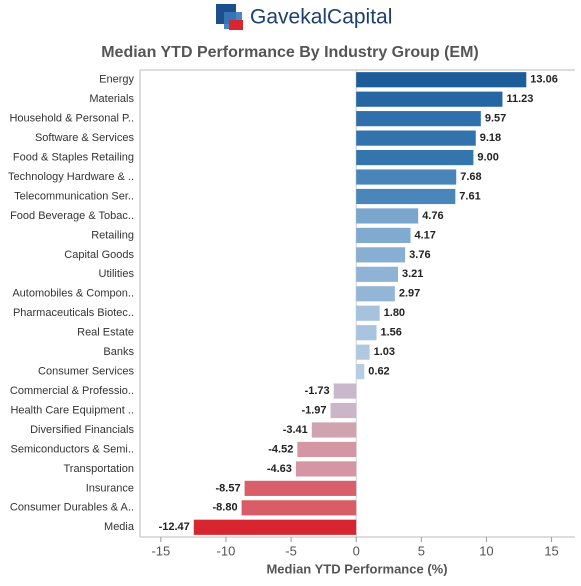 The height and width of the screenshot is (586, 581). Describe the element at coordinates (110, 488) in the screenshot. I see `y-tick-label: Insurance` at that location.